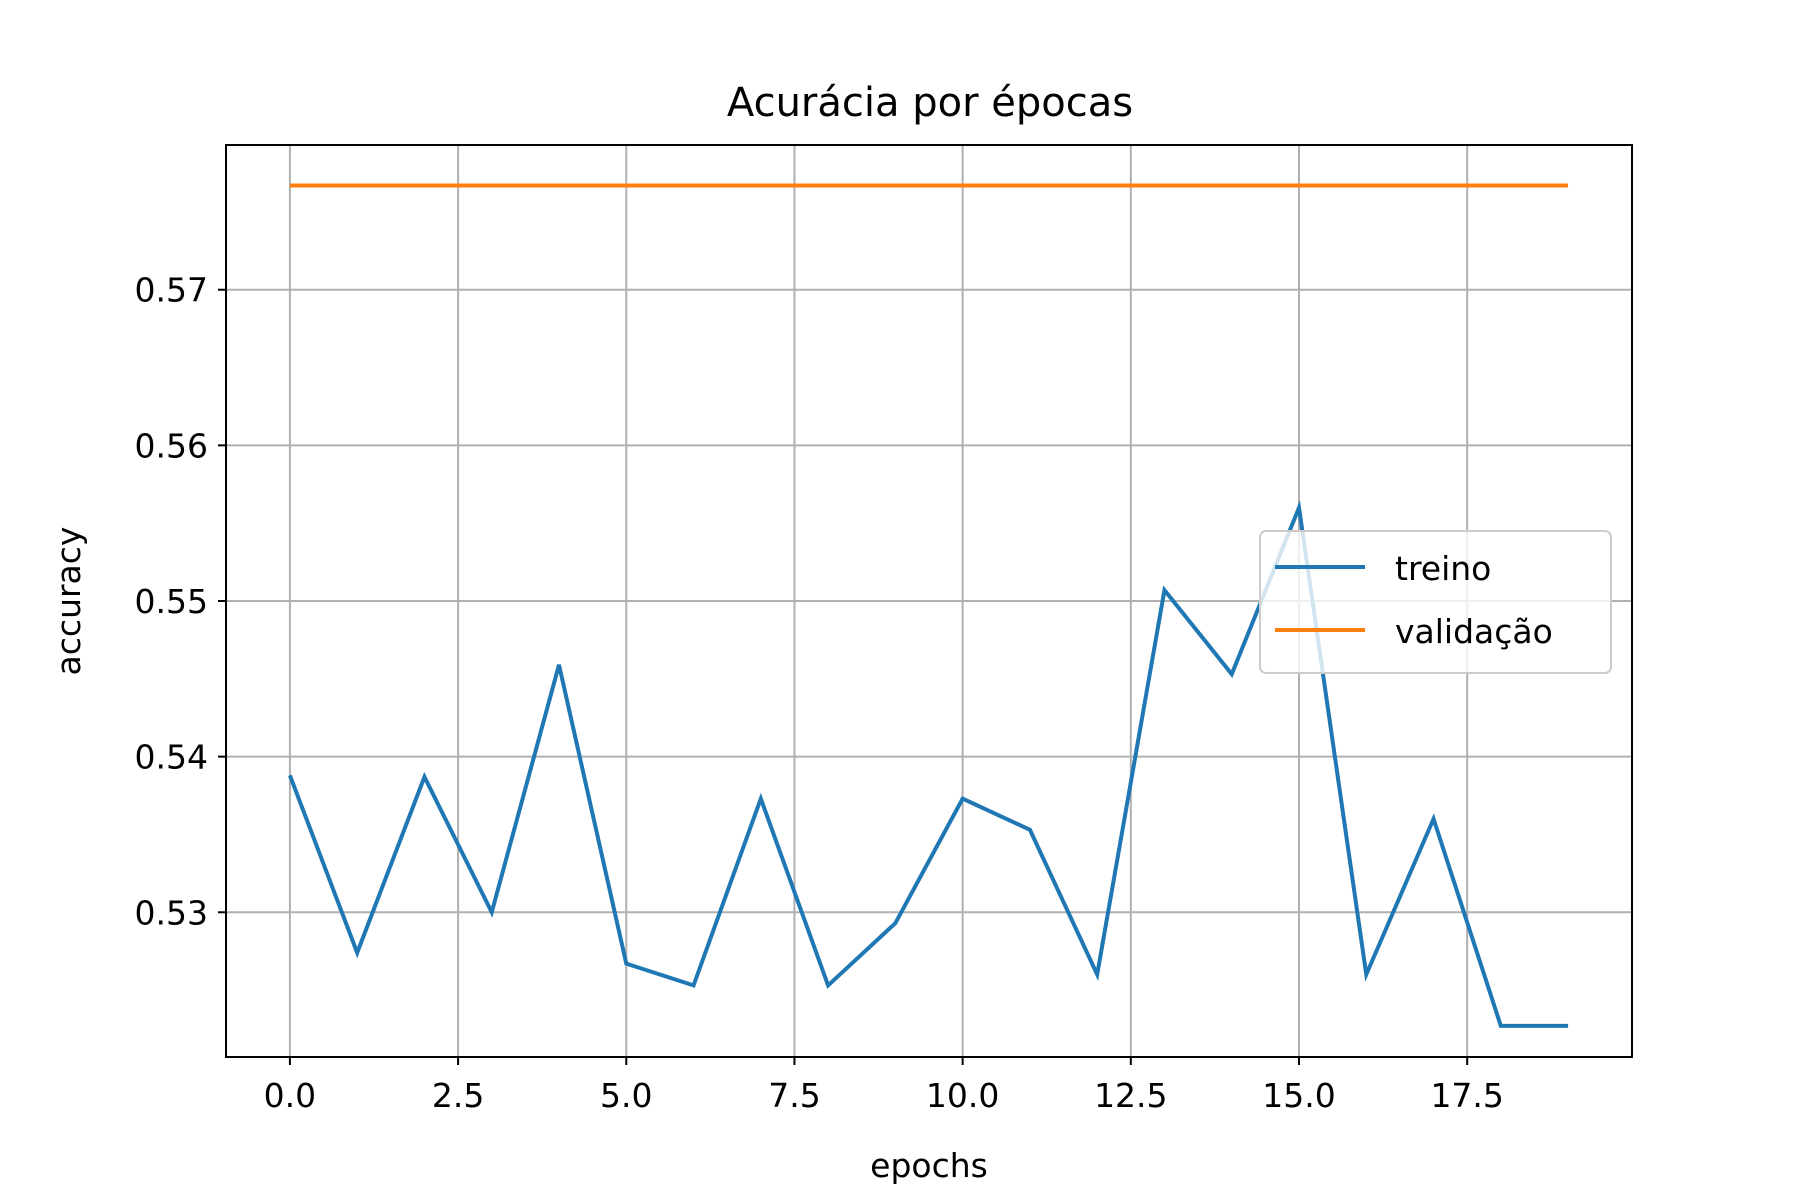 The image size is (1800, 1200). Describe the element at coordinates (1466, 1095) in the screenshot. I see `x-tick-label: 17.5` at that location.